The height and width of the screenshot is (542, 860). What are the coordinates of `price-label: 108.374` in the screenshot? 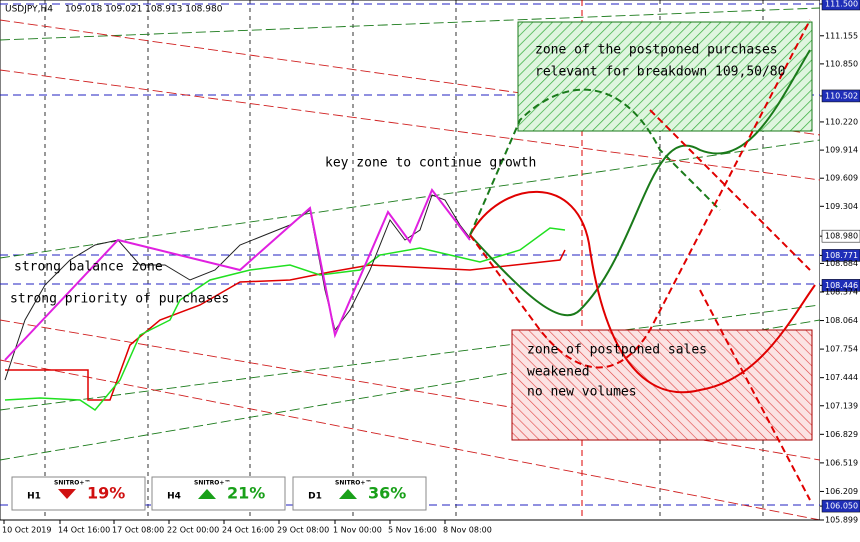 It's located at (841, 291).